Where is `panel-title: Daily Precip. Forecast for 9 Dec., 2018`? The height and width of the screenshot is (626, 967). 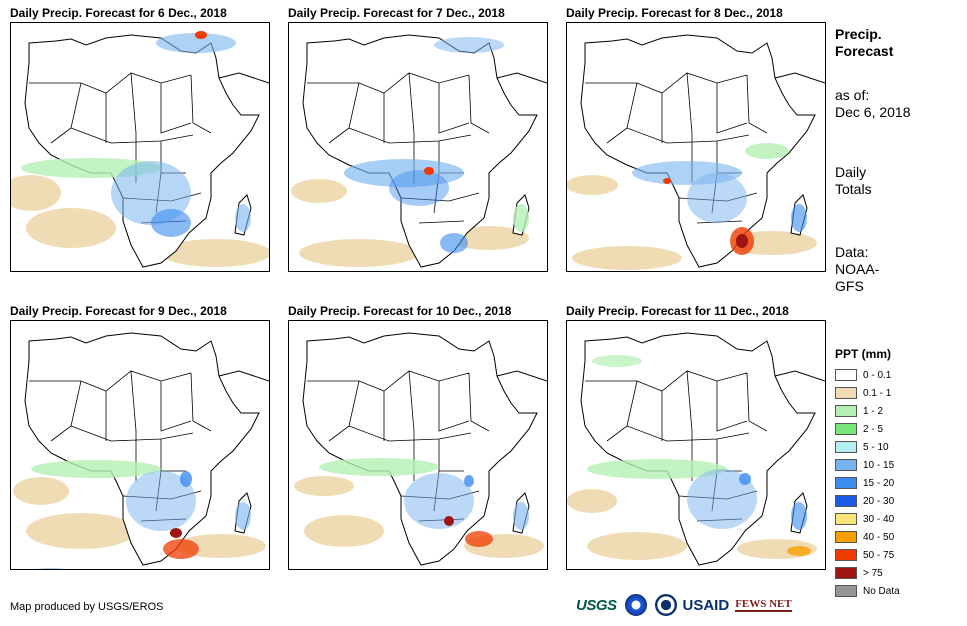 panel-title: Daily Precip. Forecast for 9 Dec., 2018 is located at coordinates (118, 311).